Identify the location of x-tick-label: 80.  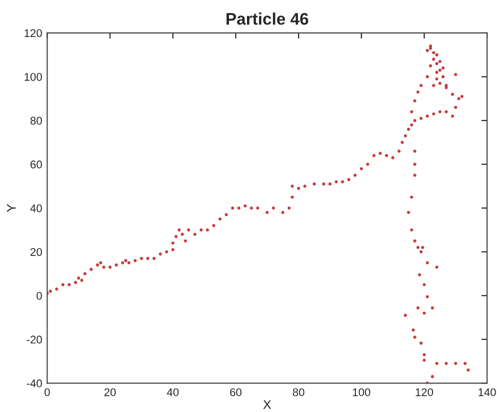
(298, 392).